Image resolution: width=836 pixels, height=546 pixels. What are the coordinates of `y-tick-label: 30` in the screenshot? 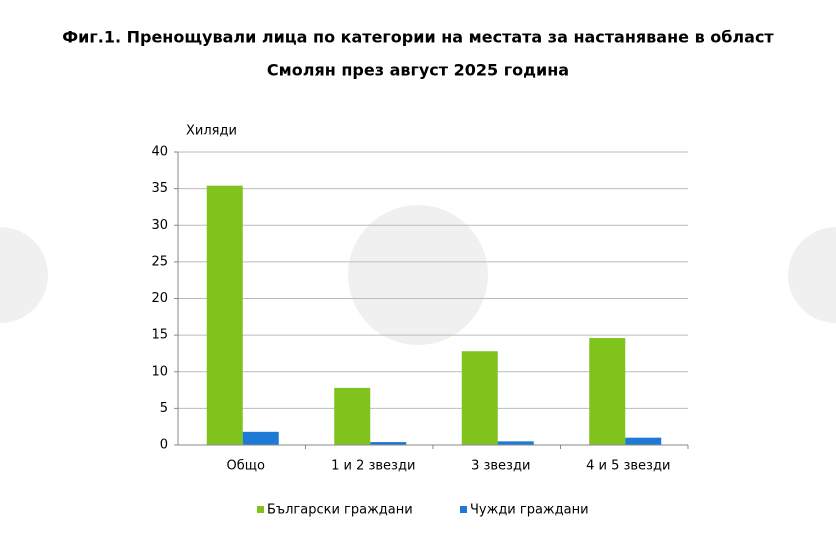 It's located at (159, 225).